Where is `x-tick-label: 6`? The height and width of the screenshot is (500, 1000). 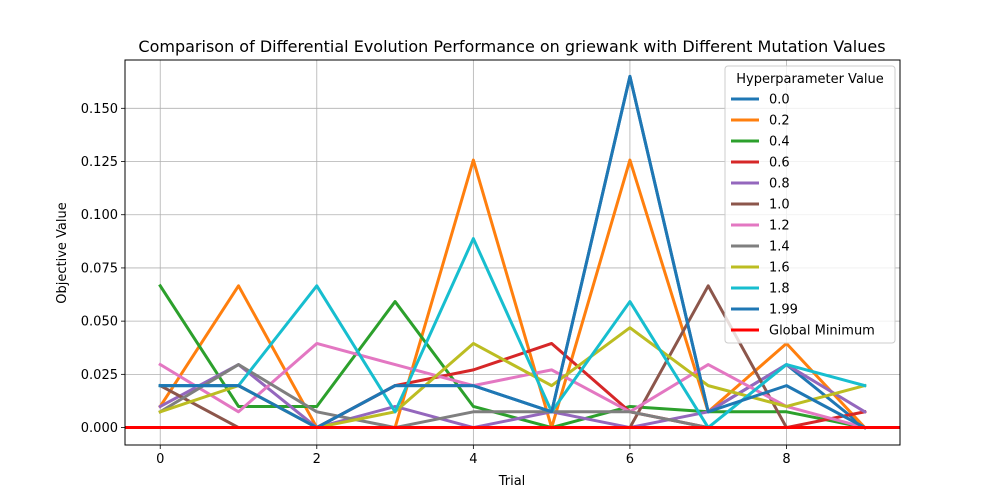 x-tick-label: 6 is located at coordinates (630, 459).